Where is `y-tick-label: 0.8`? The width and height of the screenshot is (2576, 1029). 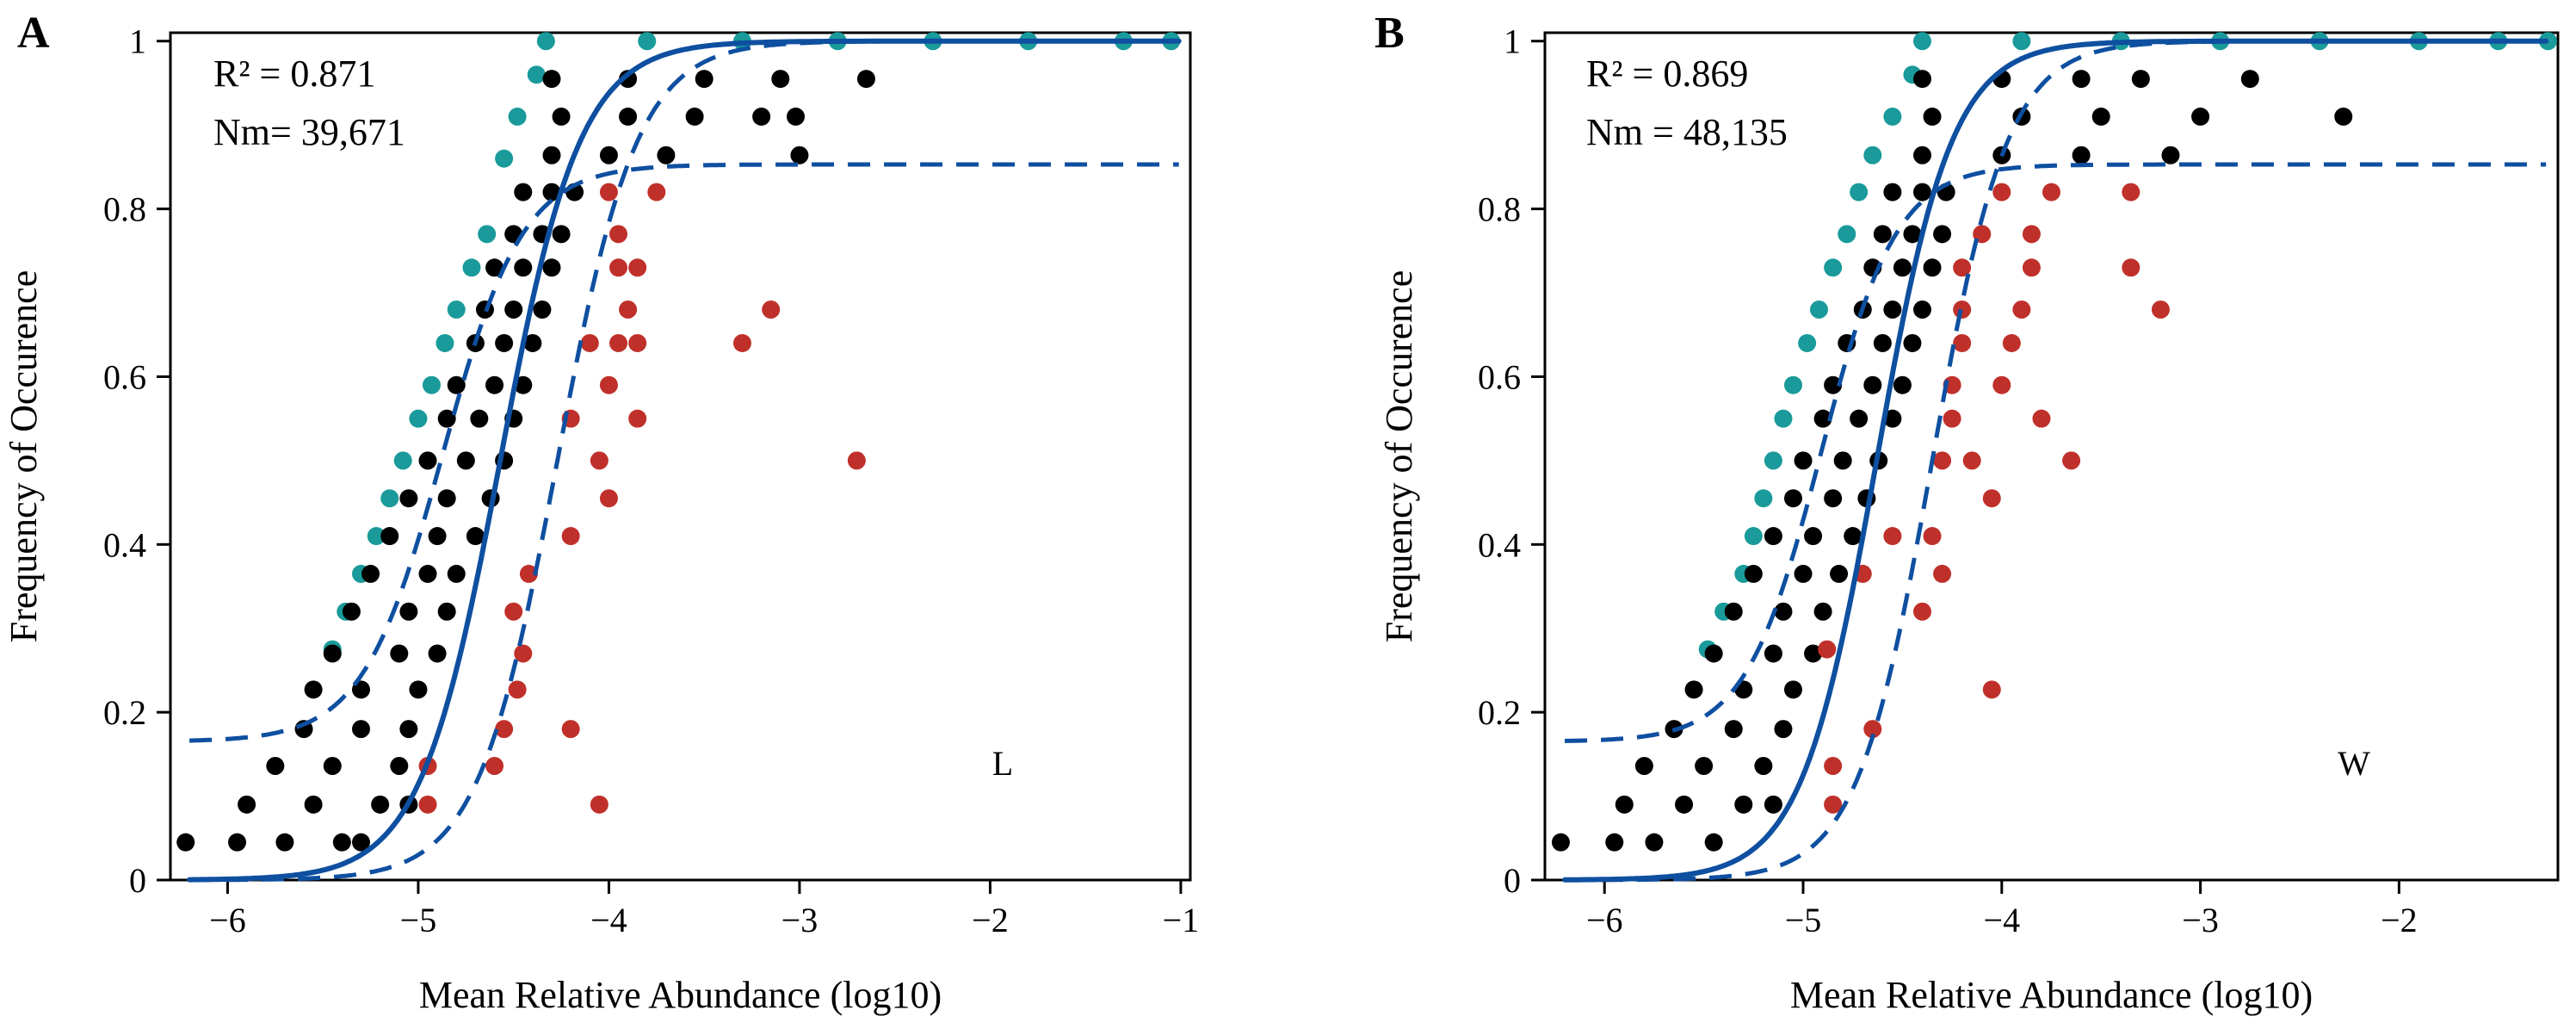
y-tick-label: 0.8 is located at coordinates (124, 209).